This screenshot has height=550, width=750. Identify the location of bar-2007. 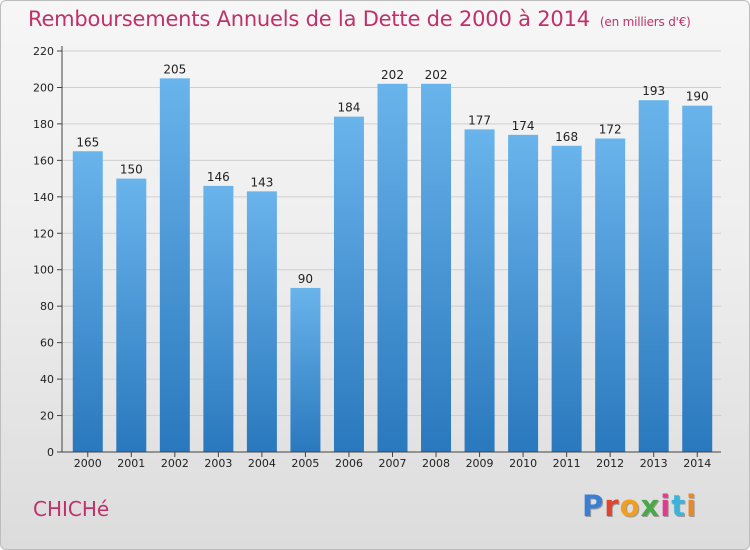
(392, 268).